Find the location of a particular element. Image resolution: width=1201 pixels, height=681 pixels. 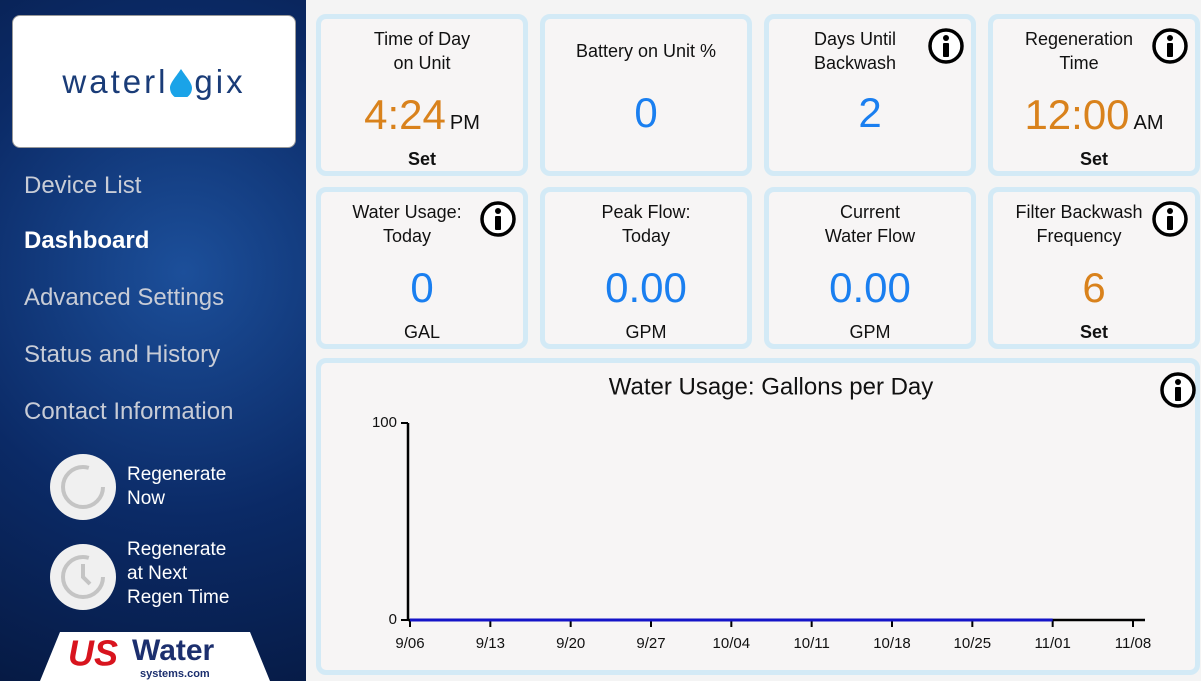

nav-item: Contact Information is located at coordinates (129, 411).